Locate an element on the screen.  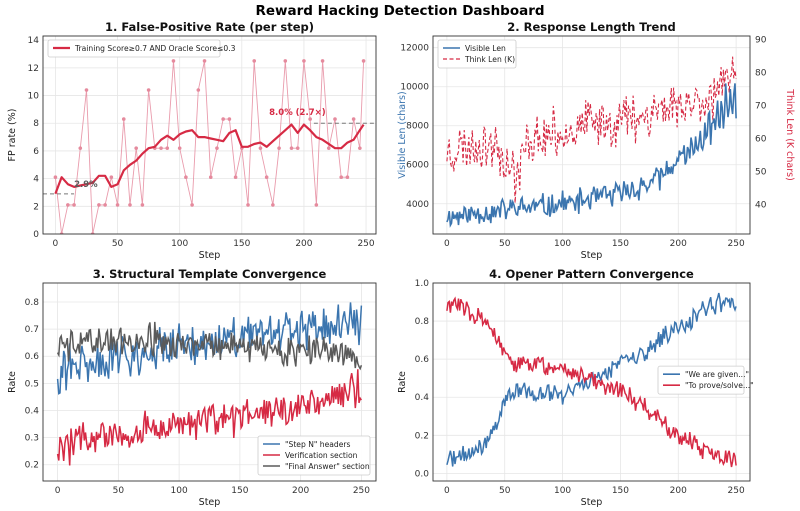
y-axis-label: Rate is located at coordinates (402, 382).